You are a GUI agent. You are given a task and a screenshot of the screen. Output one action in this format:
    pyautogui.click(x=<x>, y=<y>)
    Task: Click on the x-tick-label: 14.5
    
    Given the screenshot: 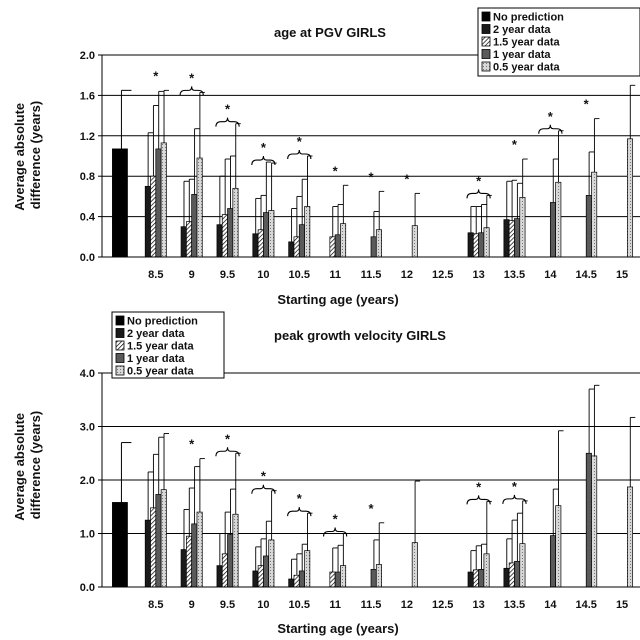 What is the action you would take?
    pyautogui.click(x=585, y=275)
    